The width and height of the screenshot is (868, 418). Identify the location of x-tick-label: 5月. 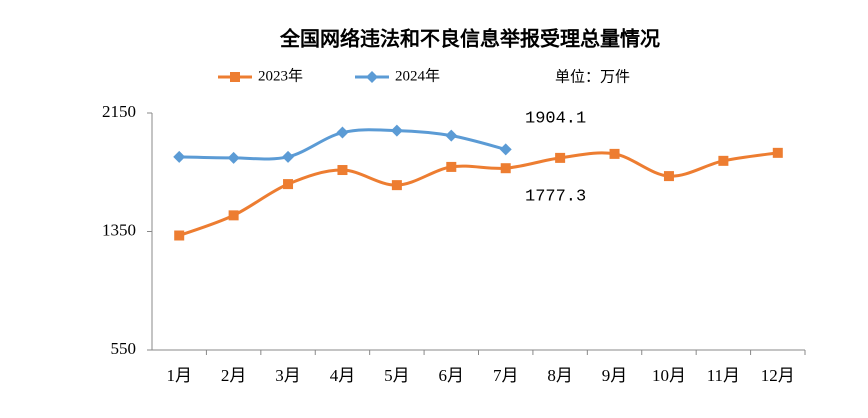
(397, 375).